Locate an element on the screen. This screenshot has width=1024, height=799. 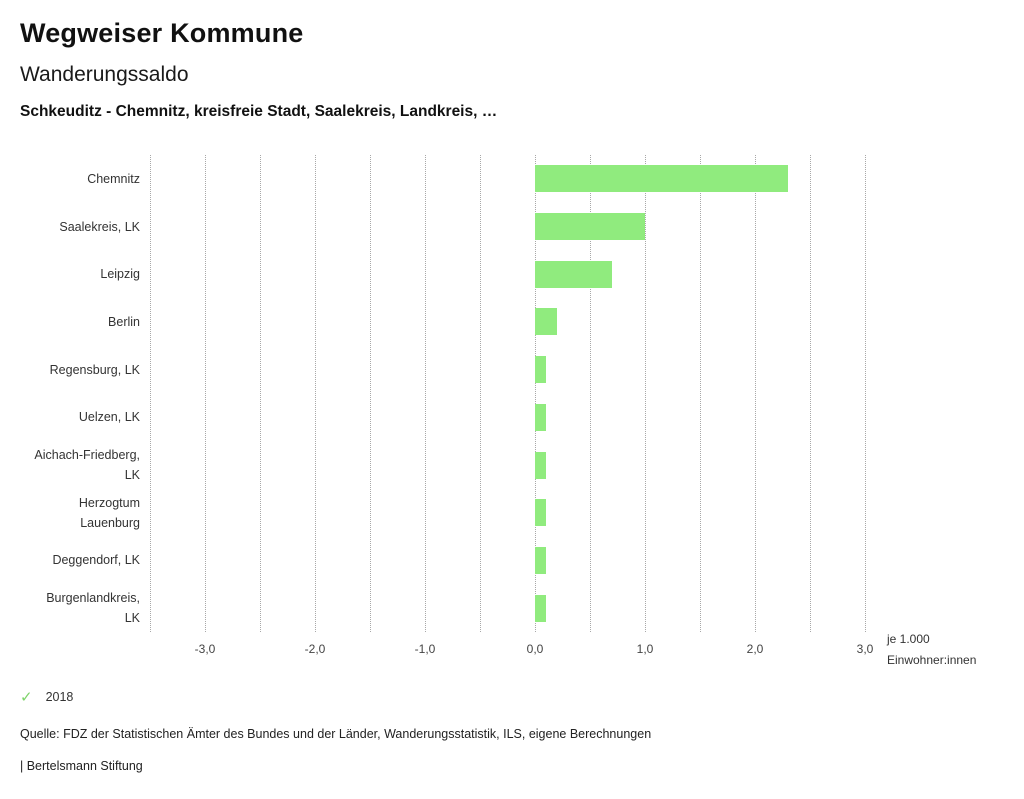
category-label: Uelzen, LK is located at coordinates (109, 417).